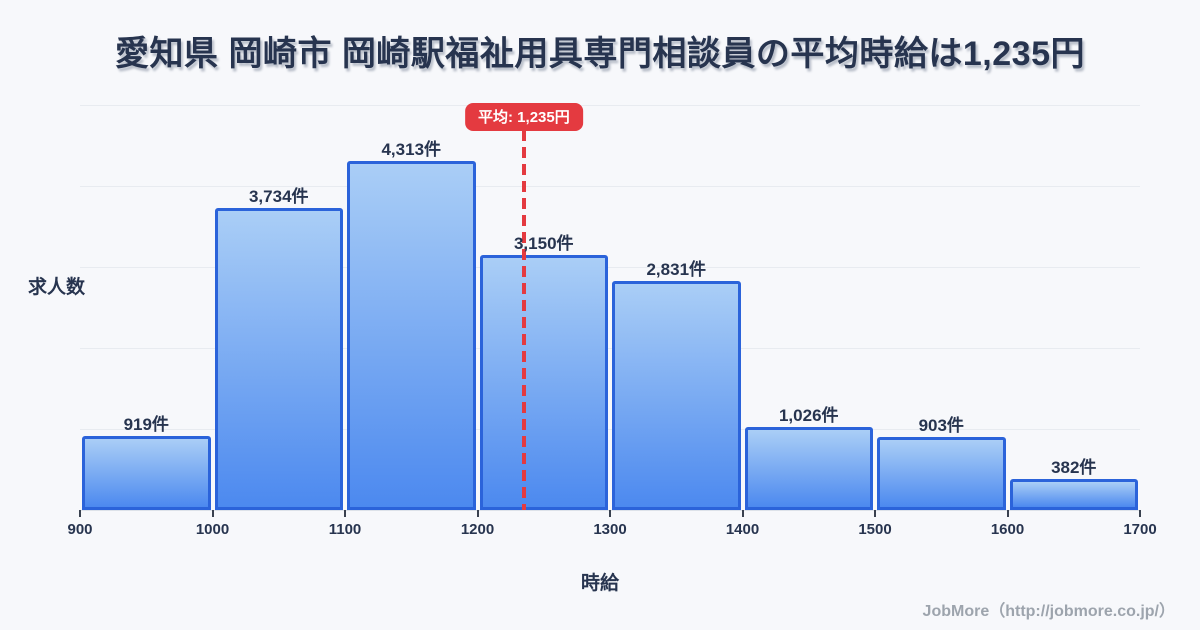  I want to click on footer-credit: JobMore（http://jobmore.co.jp/）, so click(1048, 611).